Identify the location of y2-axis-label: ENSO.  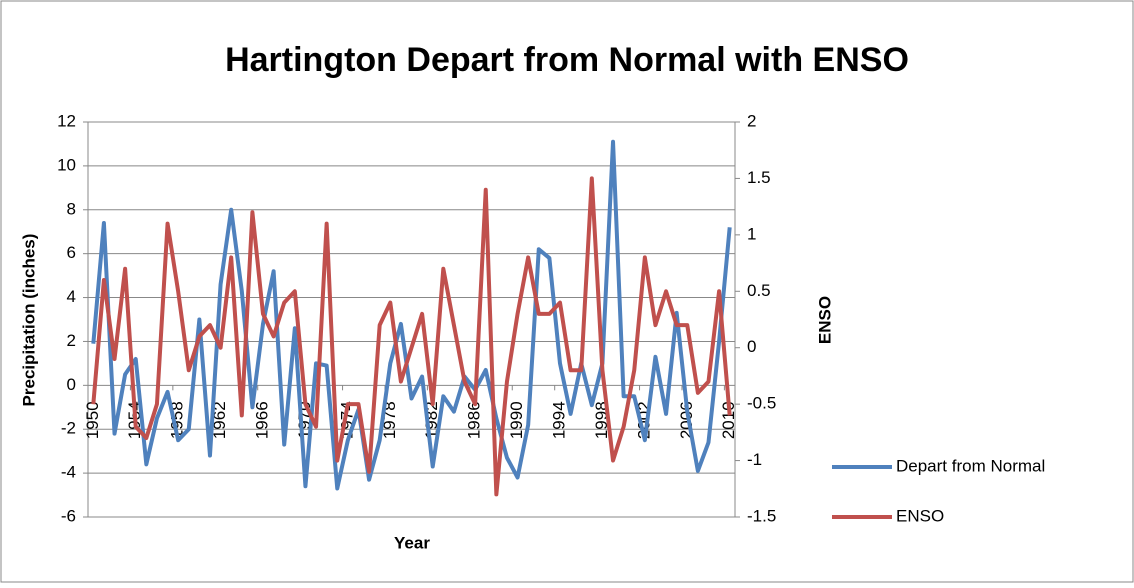
(824, 320).